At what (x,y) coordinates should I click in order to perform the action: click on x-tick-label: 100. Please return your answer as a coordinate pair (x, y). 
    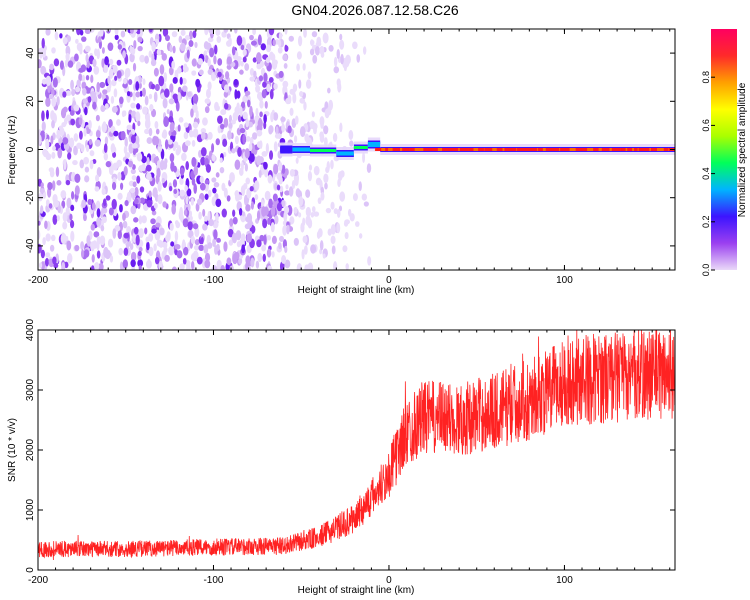
    Looking at the image, I should click on (564, 580).